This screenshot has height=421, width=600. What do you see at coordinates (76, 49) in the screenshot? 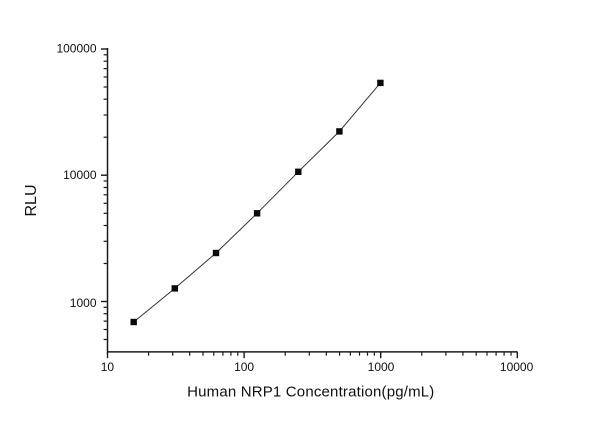
I see `svg-text: 100000` at bounding box center [76, 49].